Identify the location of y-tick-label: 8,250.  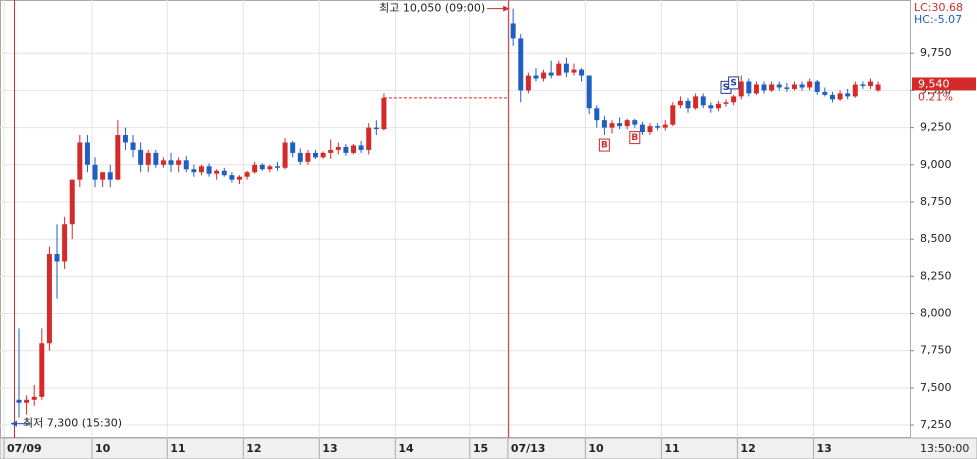
(936, 275).